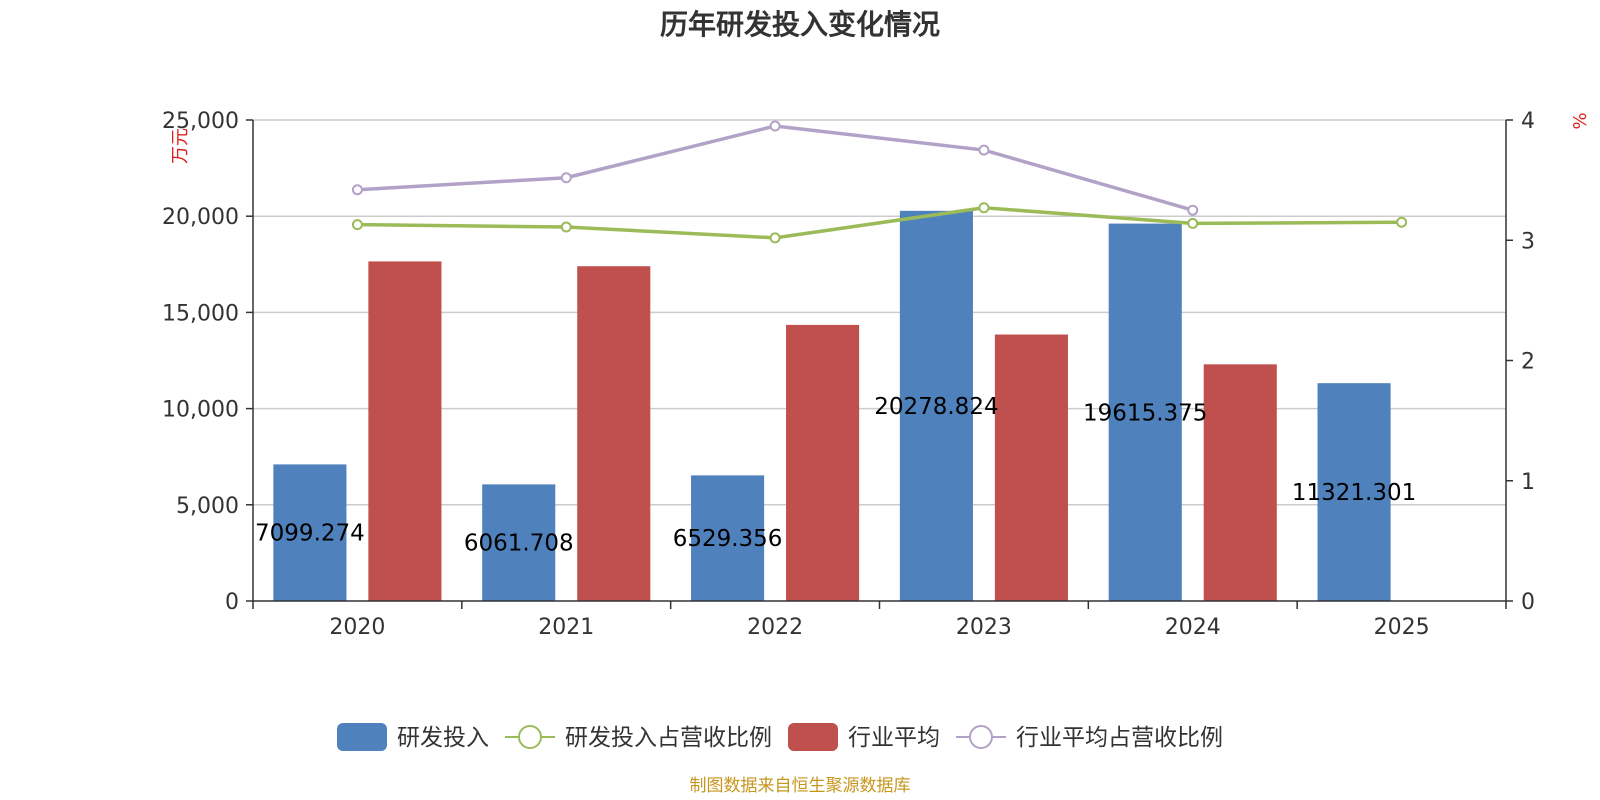 This screenshot has height=800, width=1600. What do you see at coordinates (668, 738) in the screenshot?
I see `legend-item-label: 研发投入占营收比例` at bounding box center [668, 738].